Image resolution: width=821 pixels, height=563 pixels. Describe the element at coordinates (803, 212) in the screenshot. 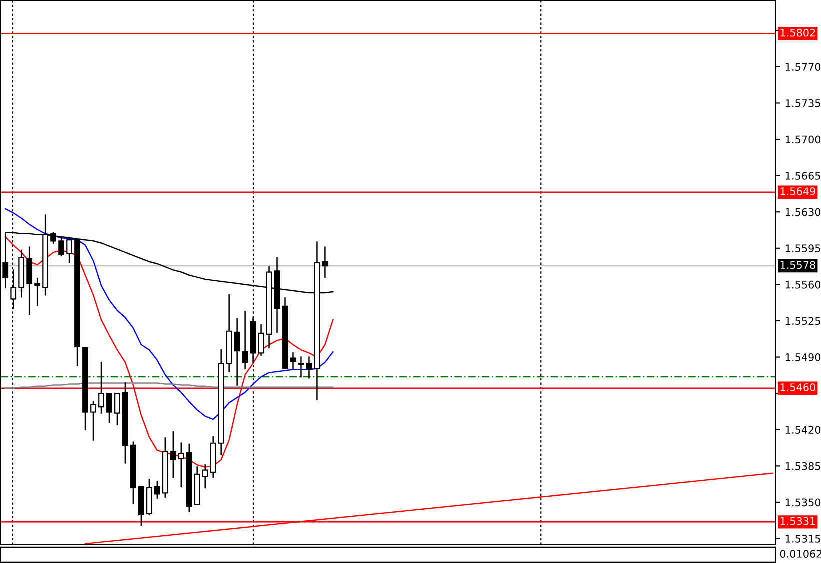

I see `y-tick-label: 1.5630` at that location.